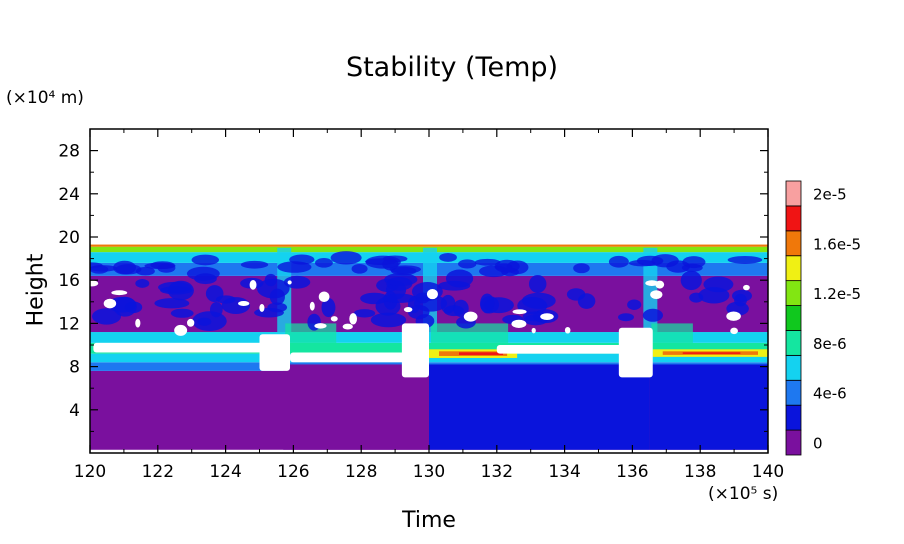 The width and height of the screenshot is (904, 544). I want to click on y-tick-label: 20, so click(69, 238).